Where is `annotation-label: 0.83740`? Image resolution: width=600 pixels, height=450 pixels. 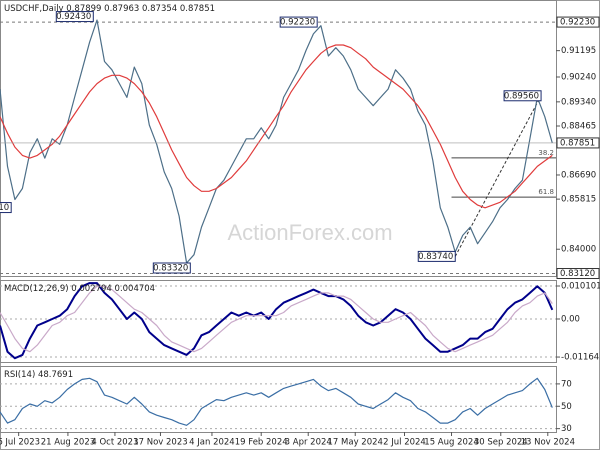
annotation-label: 0.83740 is located at coordinates (435, 257).